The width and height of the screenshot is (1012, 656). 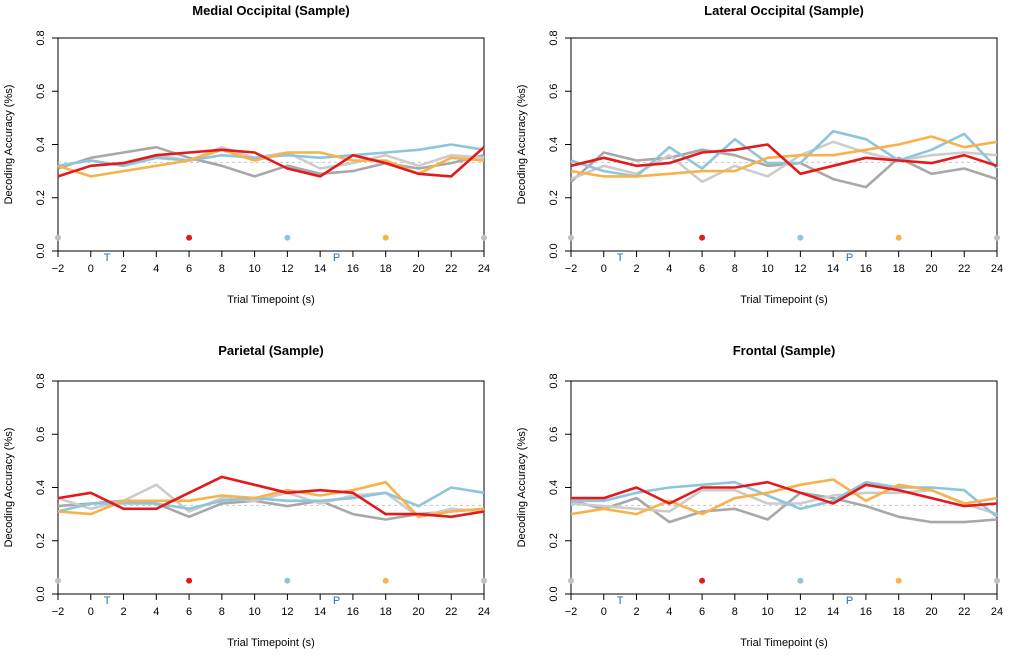 I want to click on chart-title: Parietal (Sample), so click(x=271, y=350).